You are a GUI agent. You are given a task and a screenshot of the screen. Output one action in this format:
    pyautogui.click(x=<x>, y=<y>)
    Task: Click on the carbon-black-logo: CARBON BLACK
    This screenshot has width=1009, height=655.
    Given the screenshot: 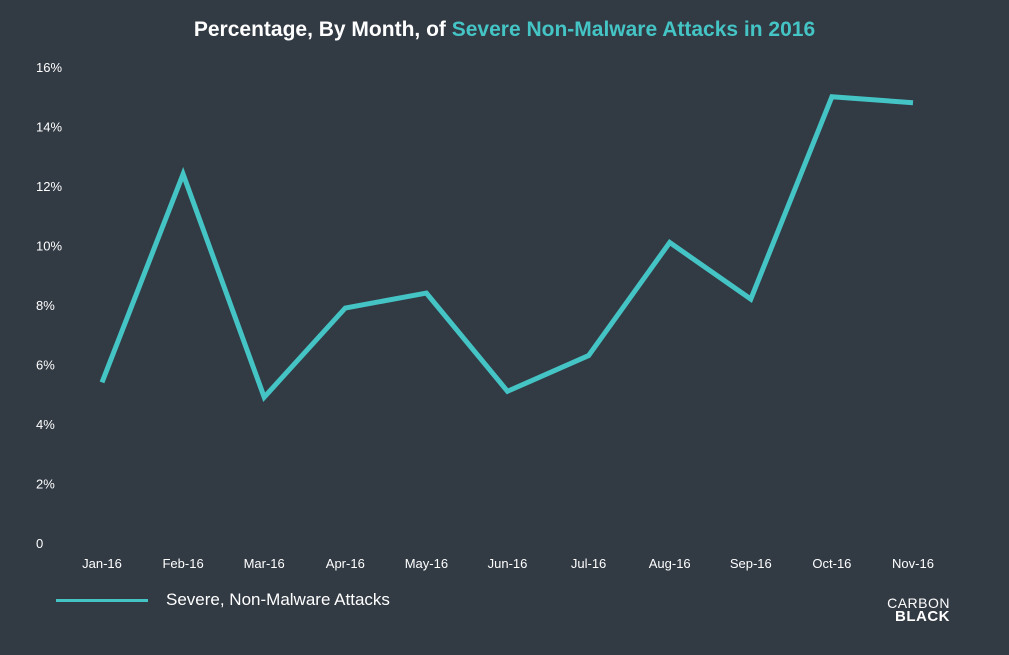 What is the action you would take?
    pyautogui.click(x=917, y=610)
    